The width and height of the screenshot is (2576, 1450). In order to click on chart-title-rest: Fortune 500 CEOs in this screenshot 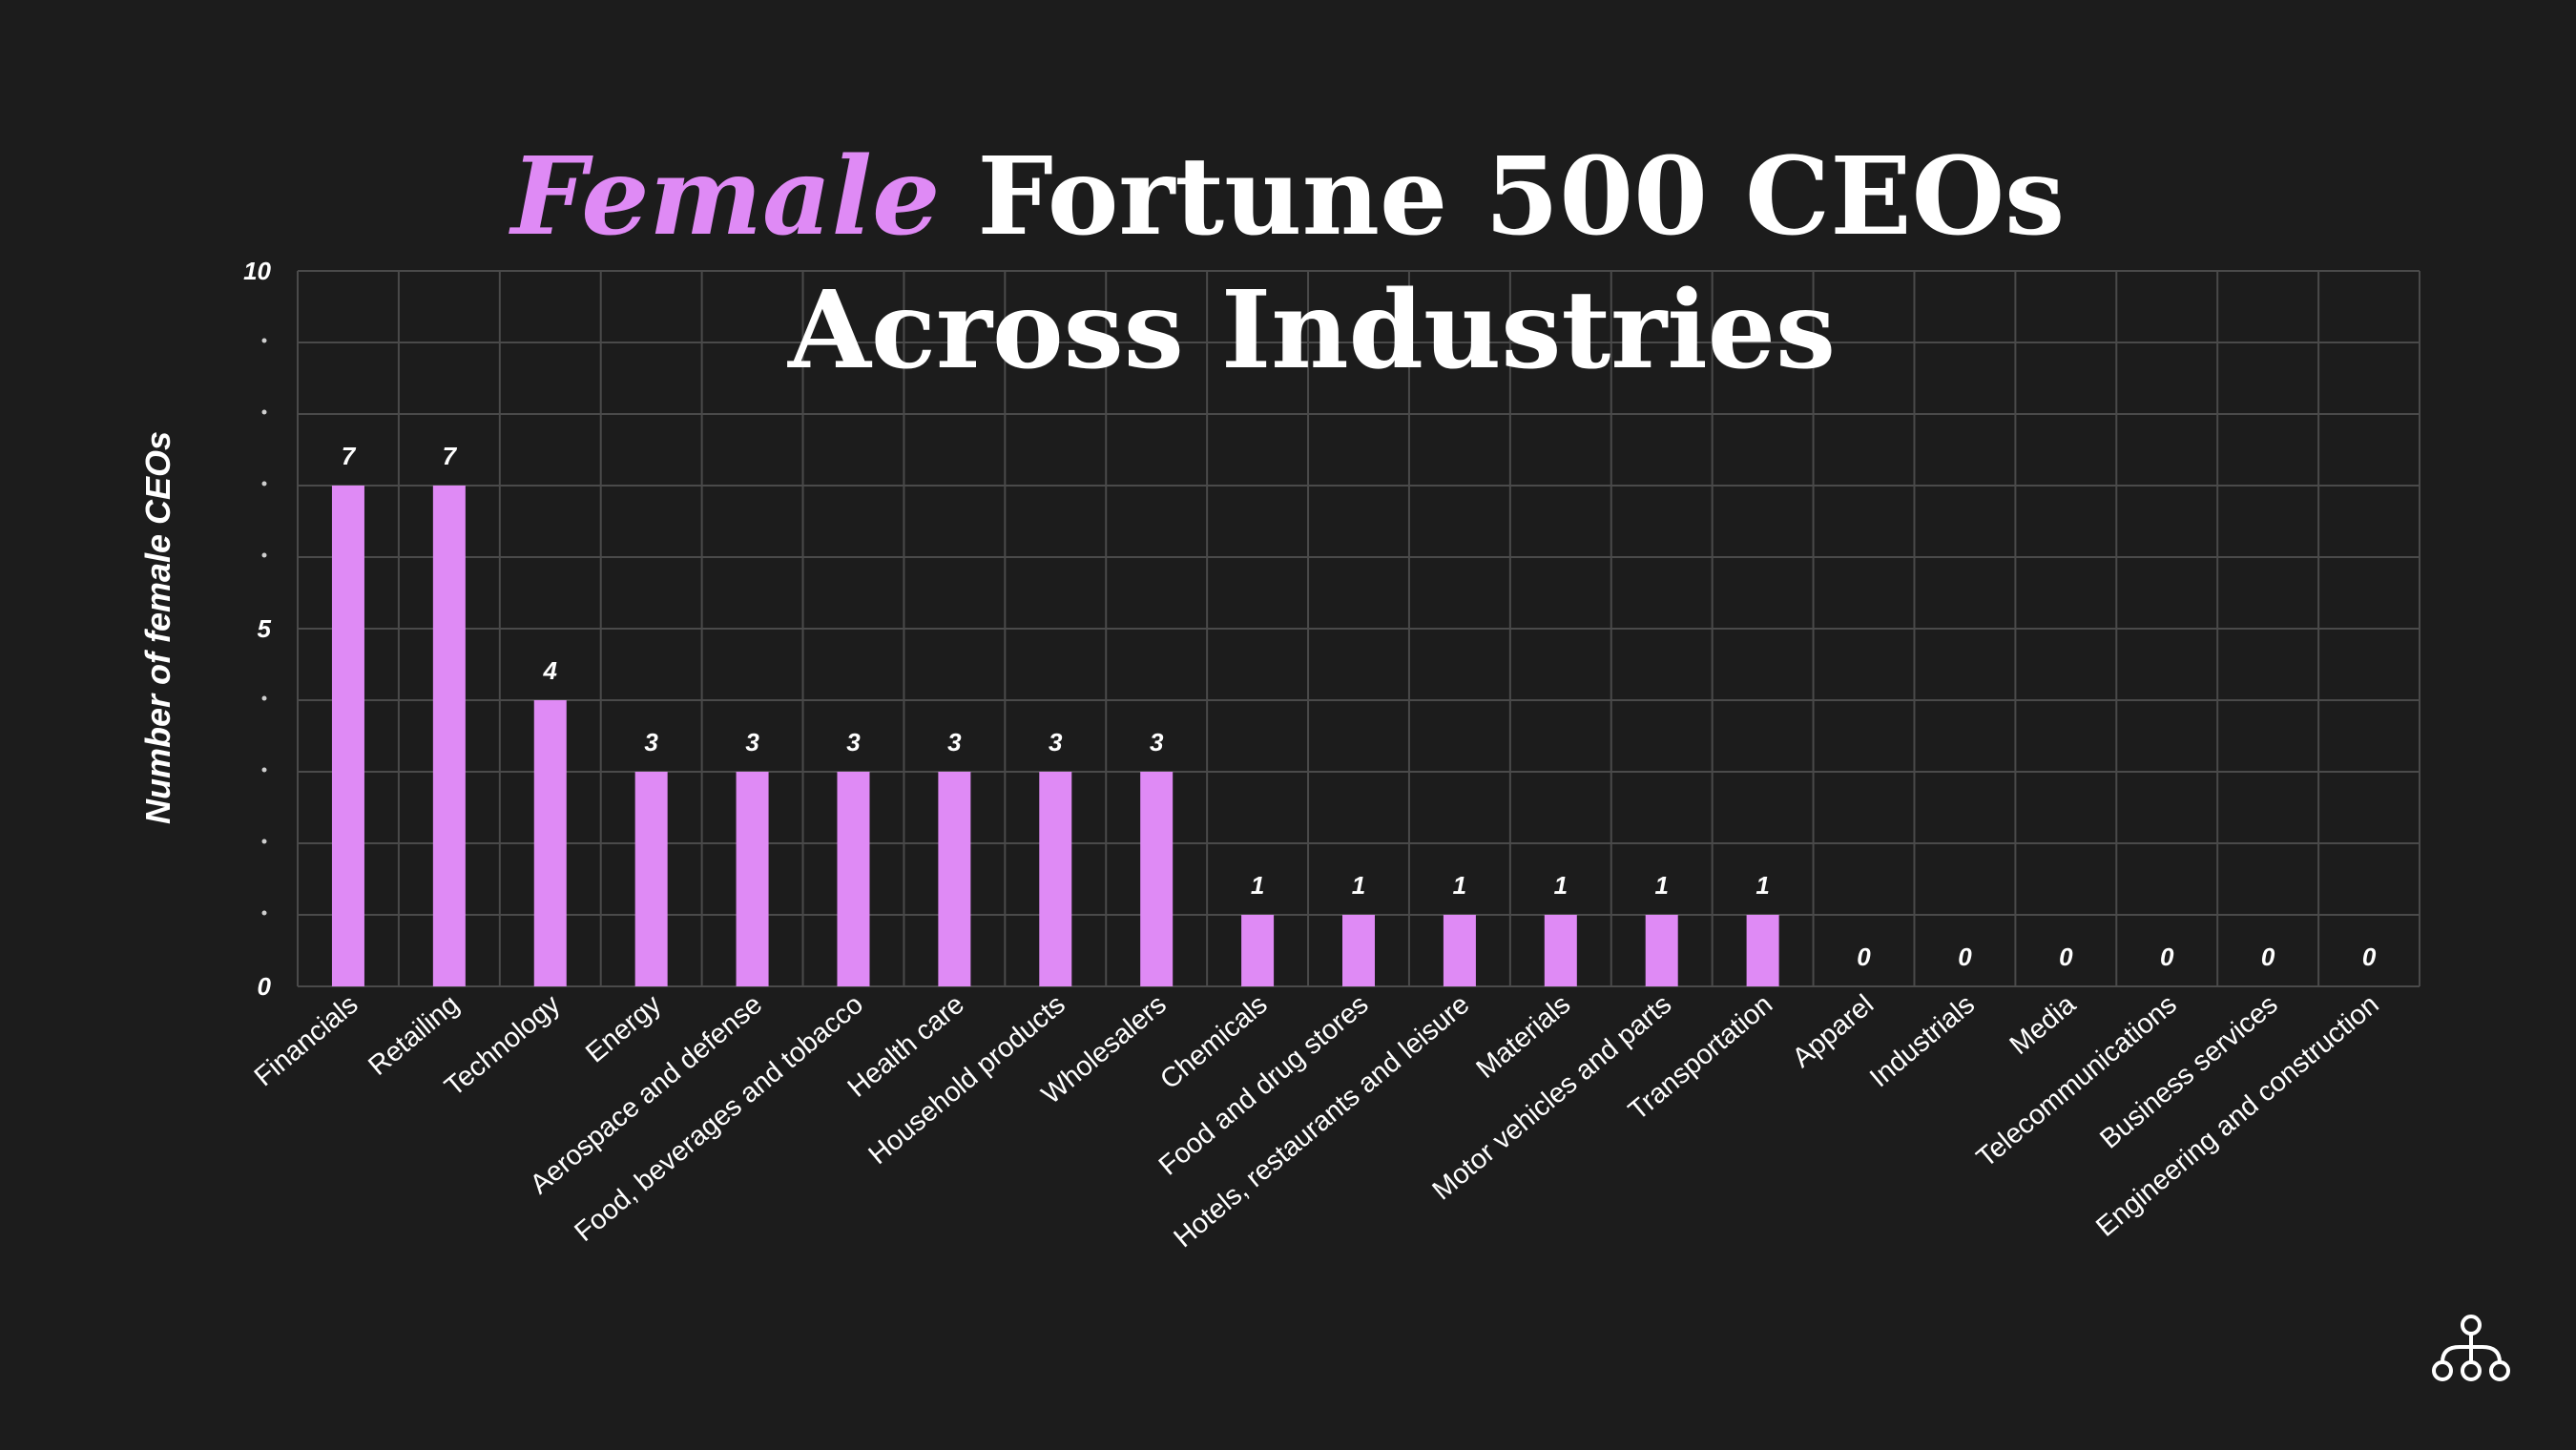, I will do `click(1521, 197)`.